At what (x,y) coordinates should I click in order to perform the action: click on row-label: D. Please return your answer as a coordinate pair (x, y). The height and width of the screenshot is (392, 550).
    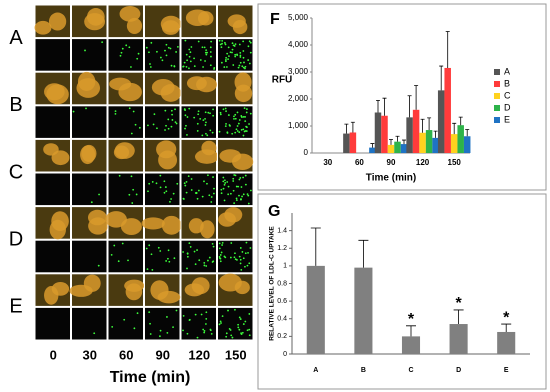
    Looking at the image, I should click on (16, 239).